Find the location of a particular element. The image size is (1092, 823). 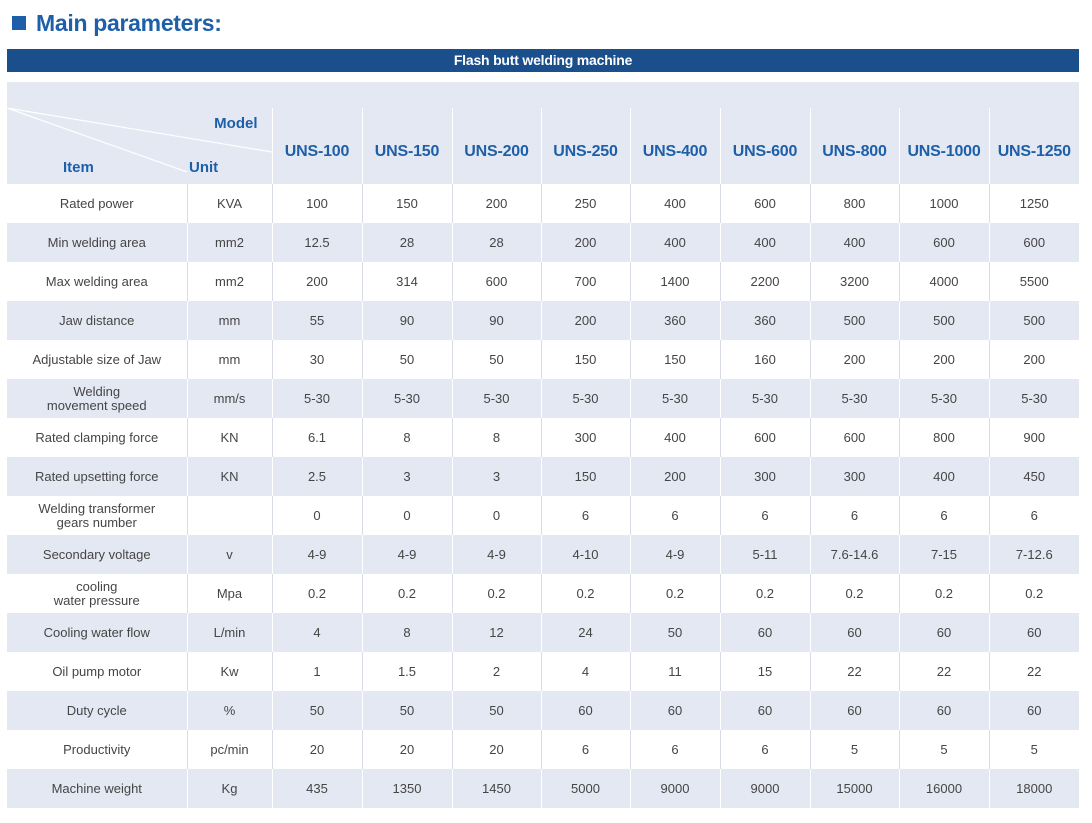

value-cell: 20 is located at coordinates (317, 749).